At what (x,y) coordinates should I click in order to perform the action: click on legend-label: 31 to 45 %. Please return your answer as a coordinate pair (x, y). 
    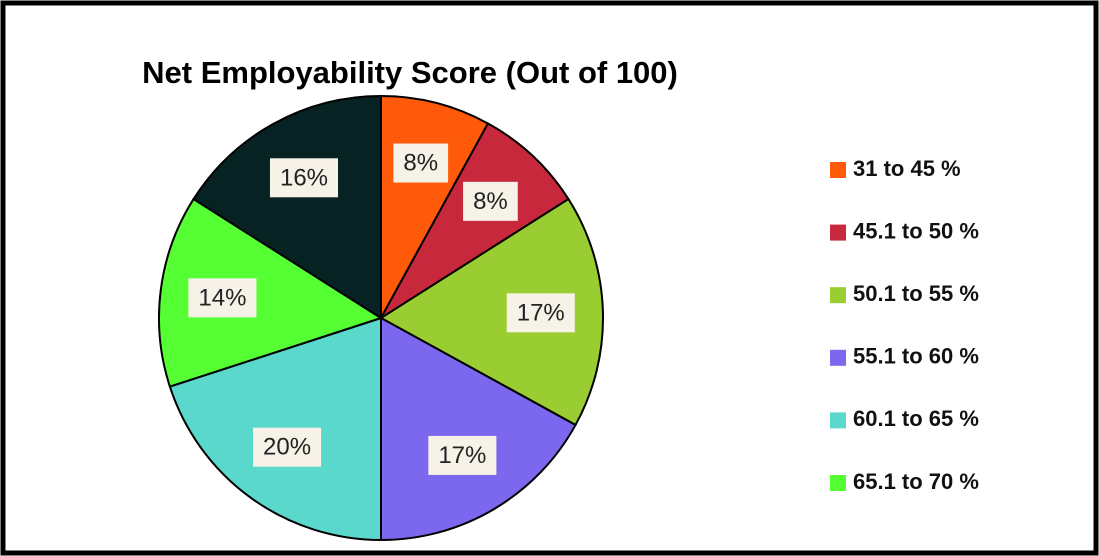
    Looking at the image, I should click on (907, 168).